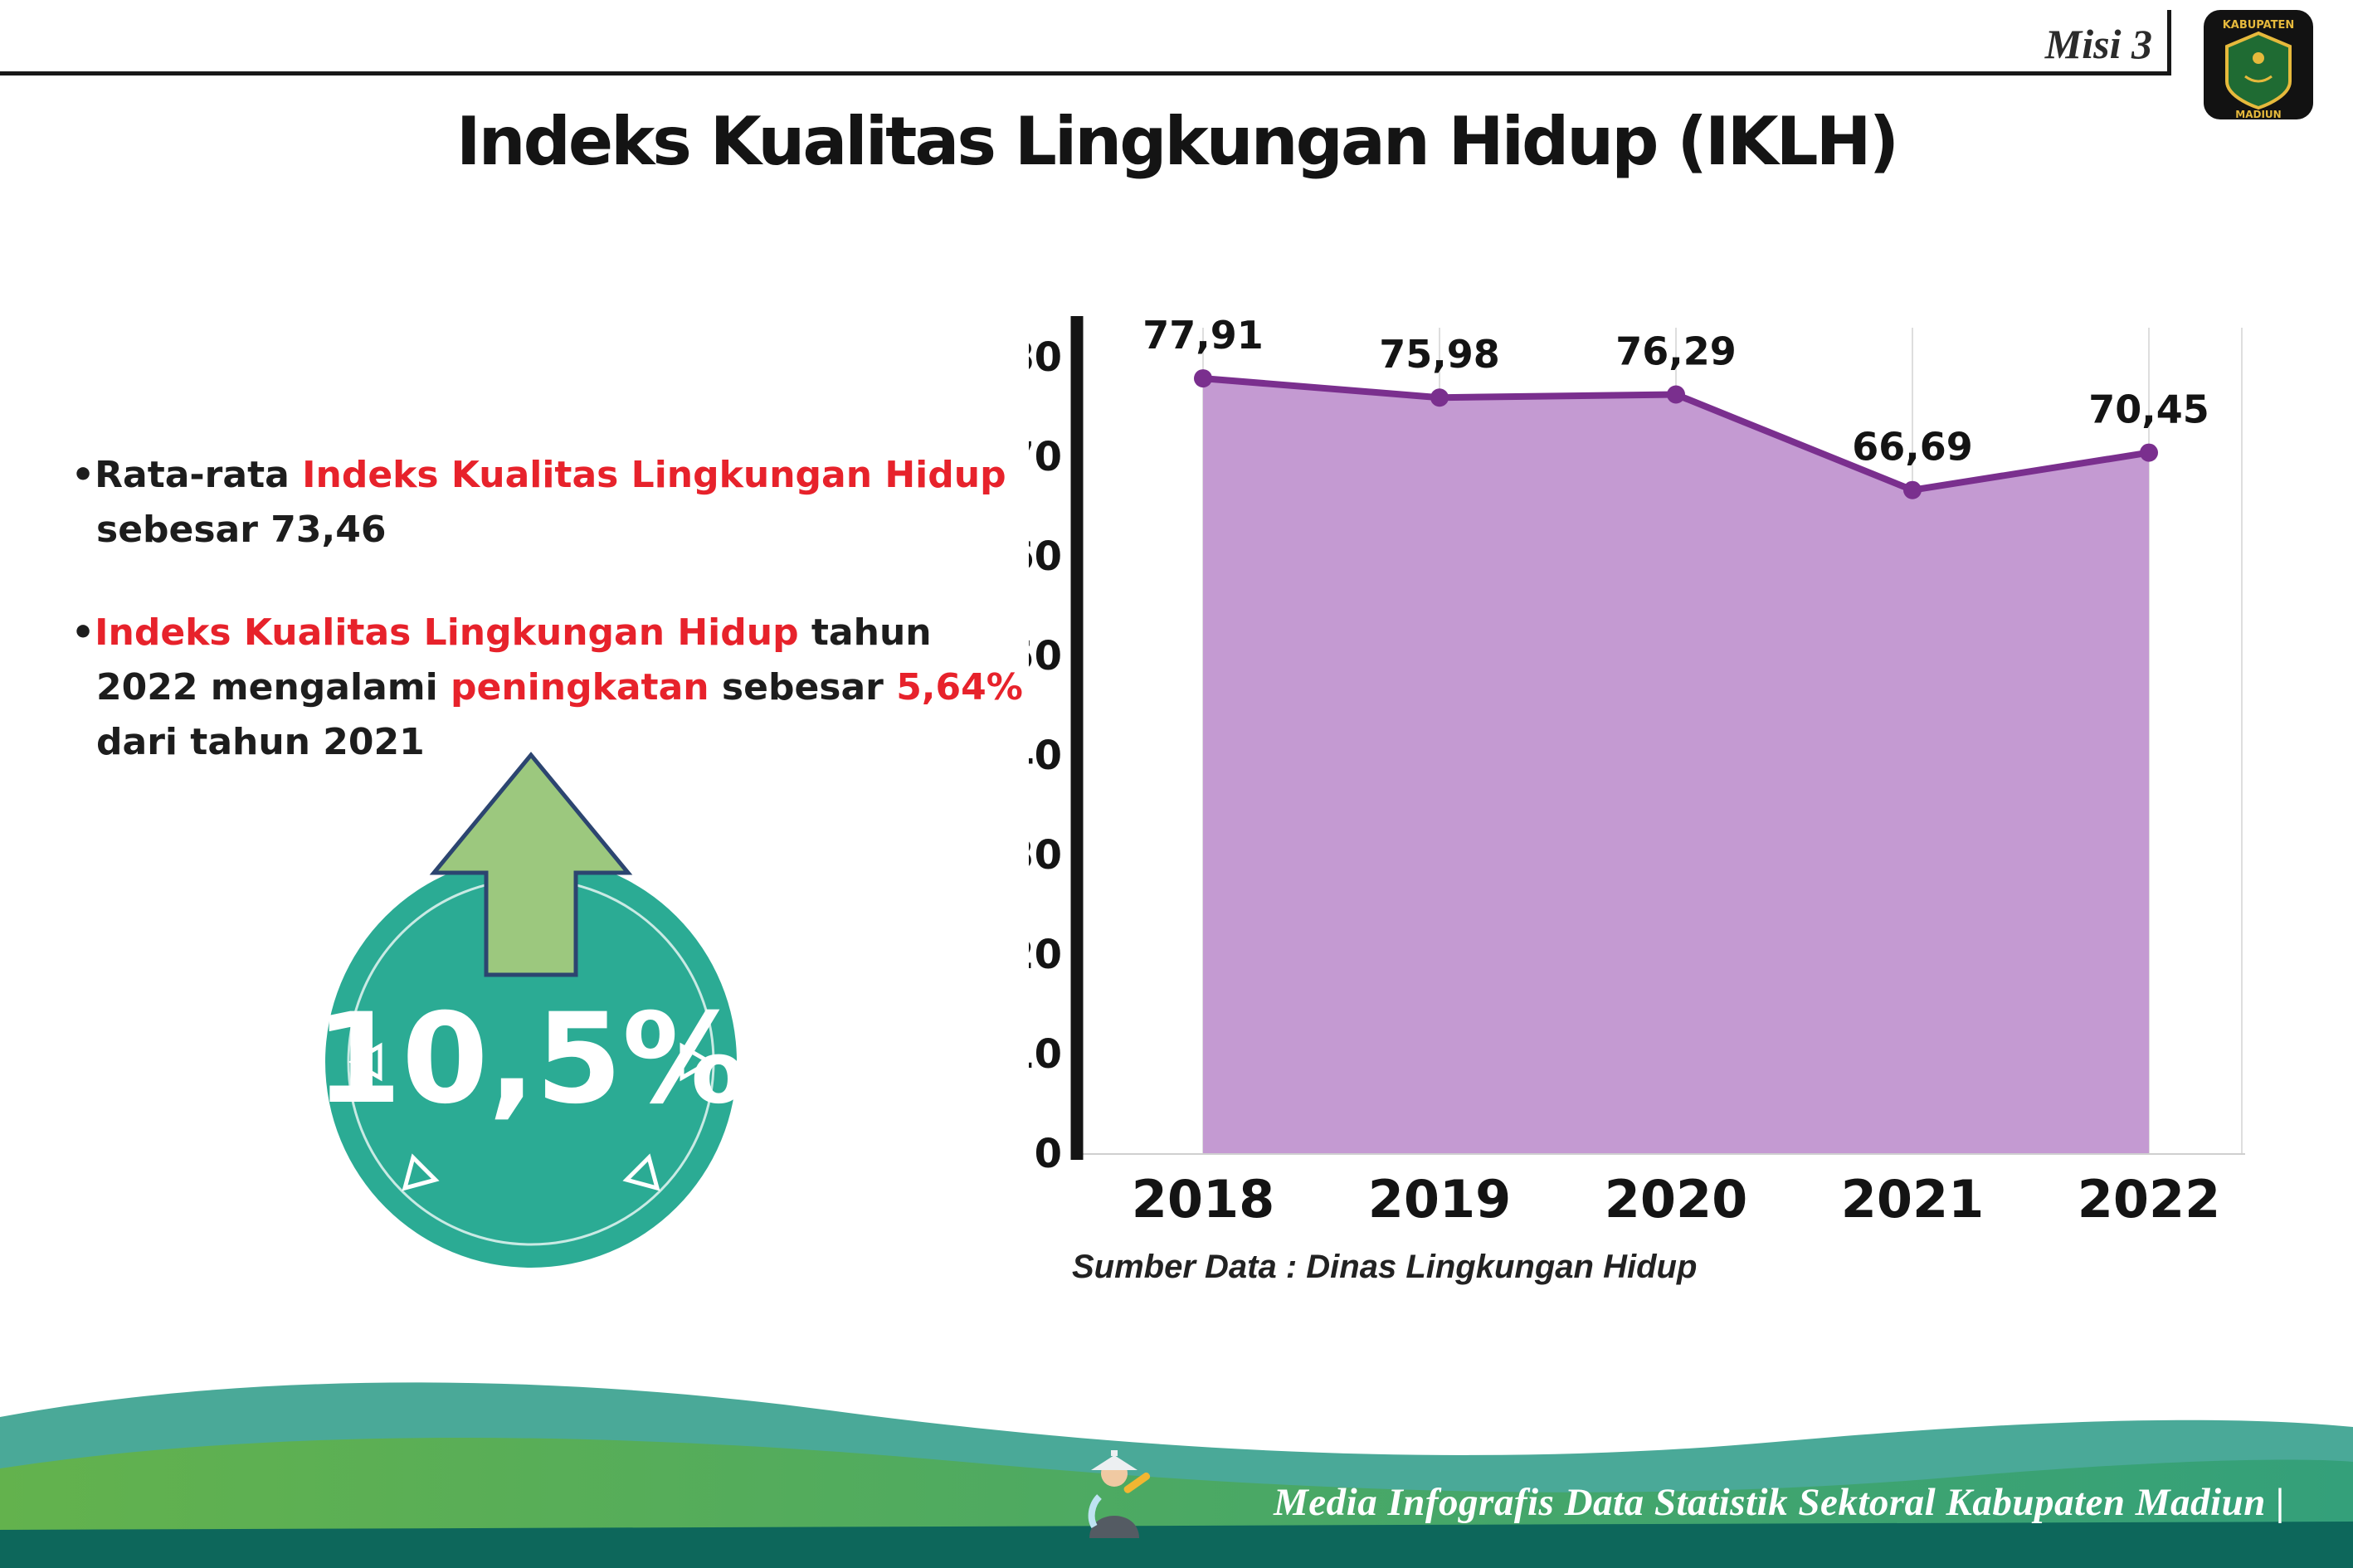  Describe the element at coordinates (2149, 1199) in the screenshot. I see `x-axis-label: 2022` at that location.